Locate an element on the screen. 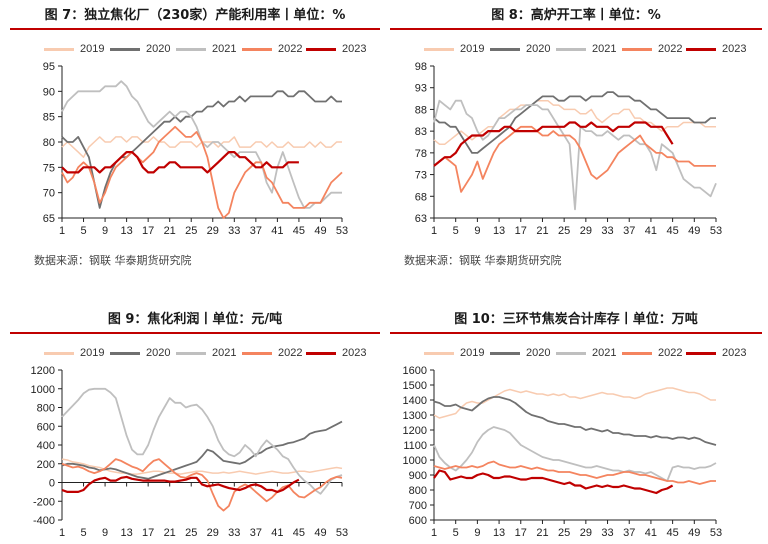  y-tick-label: 83 is located at coordinates (421, 132).